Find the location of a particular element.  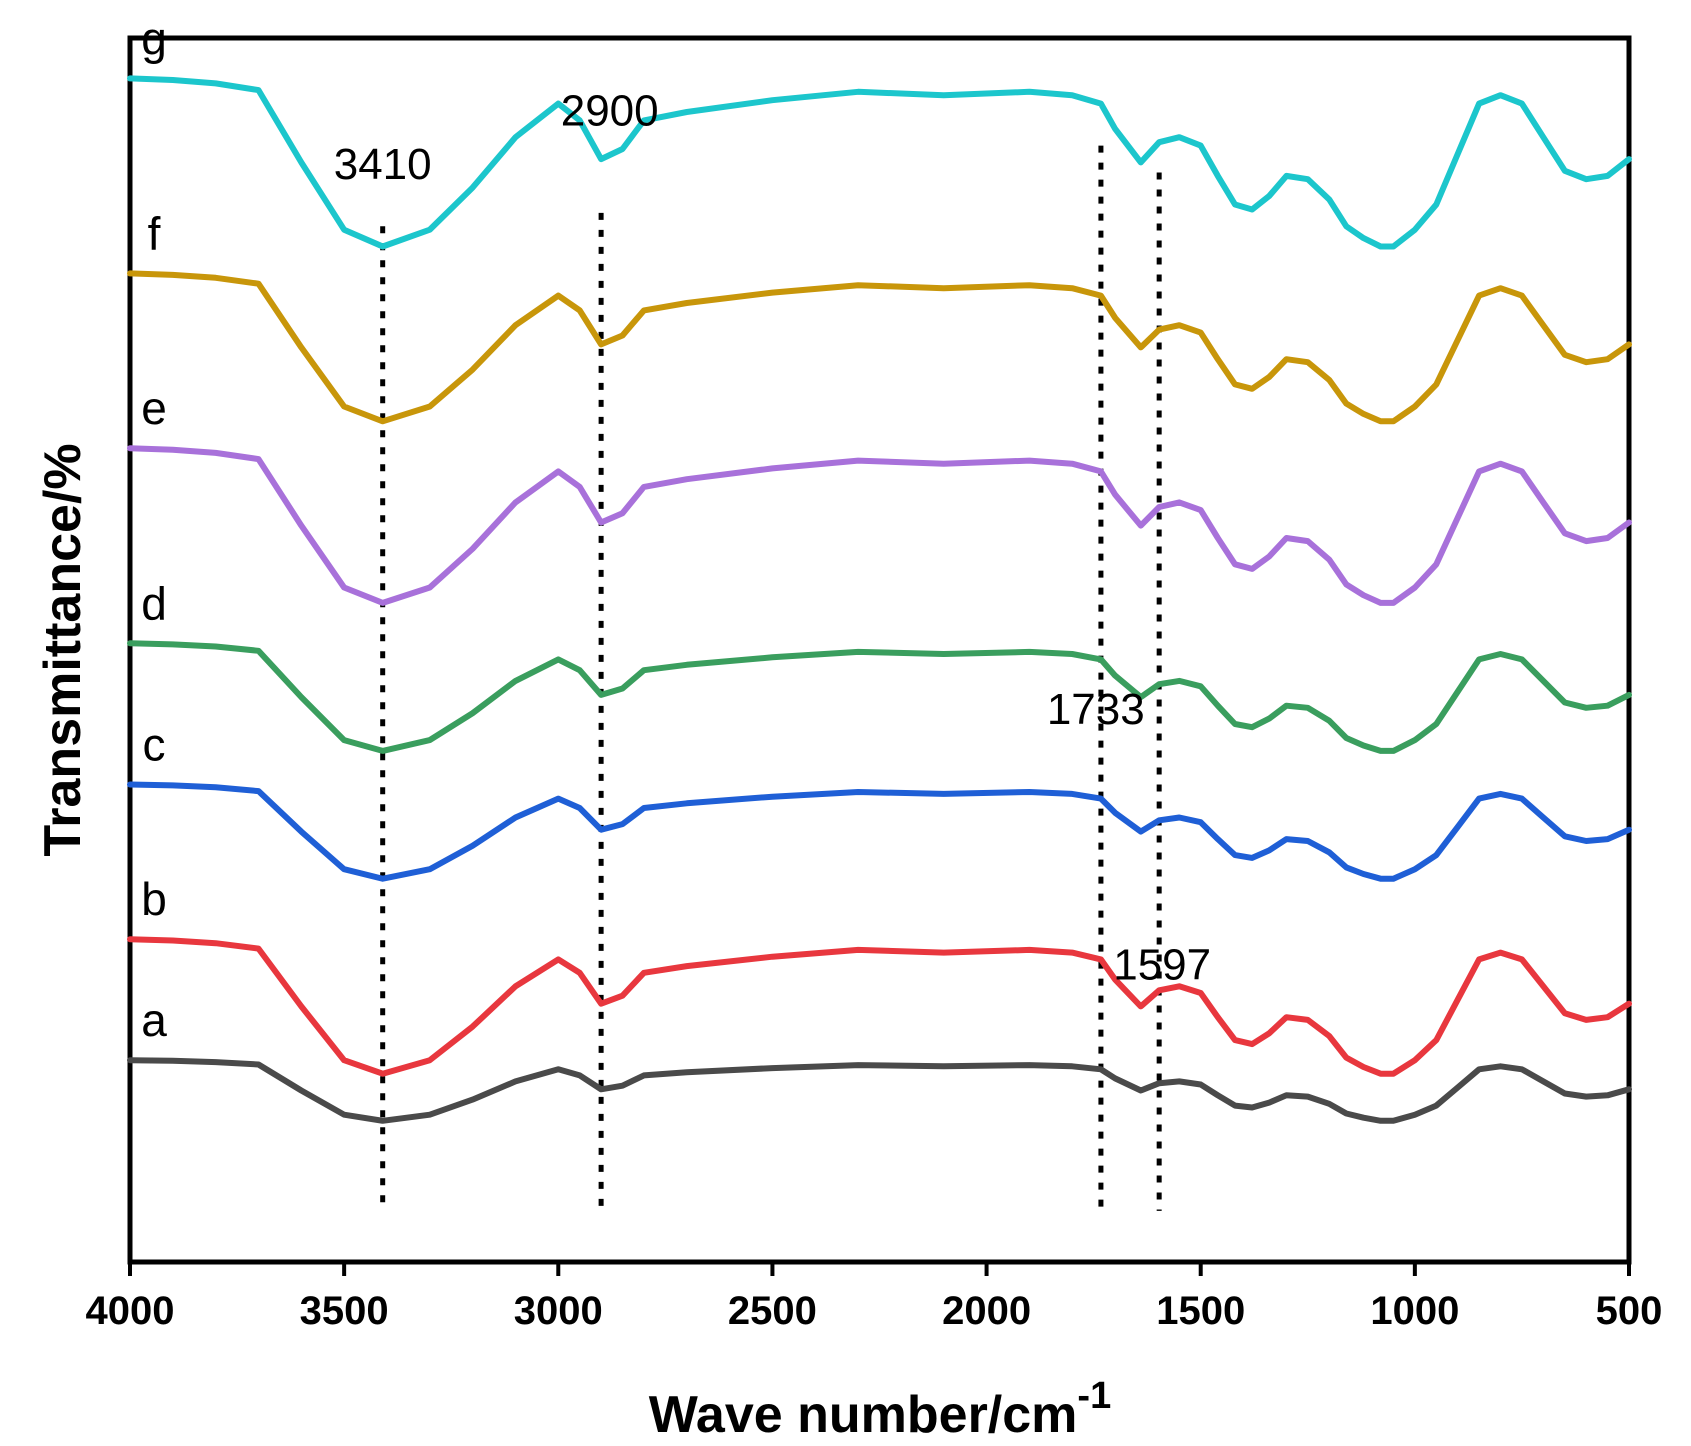

x-axis-title: Wave number/cm-1 is located at coordinates (880, 1409).